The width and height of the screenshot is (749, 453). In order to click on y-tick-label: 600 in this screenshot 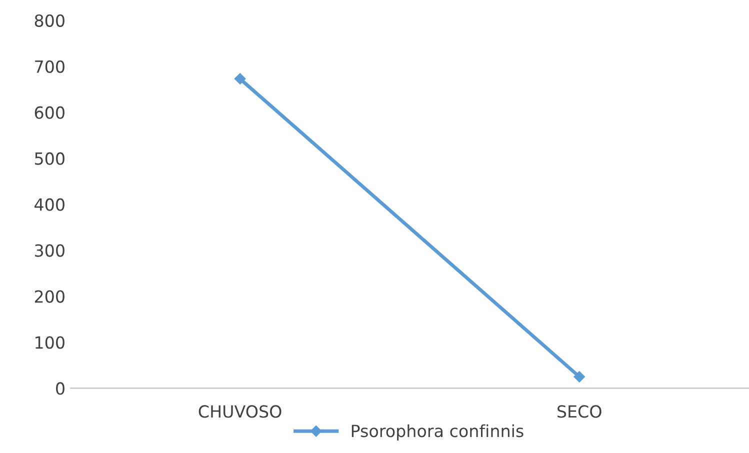, I will do `click(49, 112)`.